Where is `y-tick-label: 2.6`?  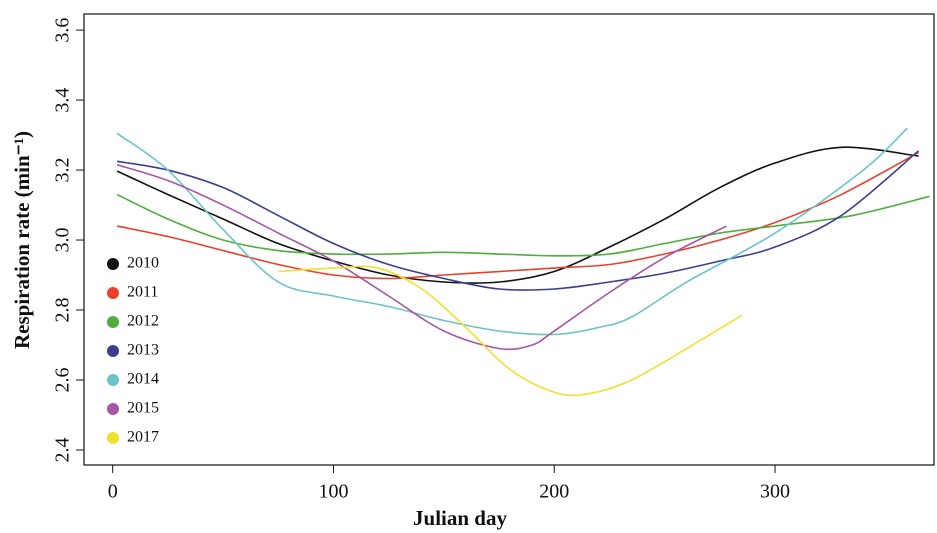
y-tick-label: 2.6 is located at coordinates (63, 379).